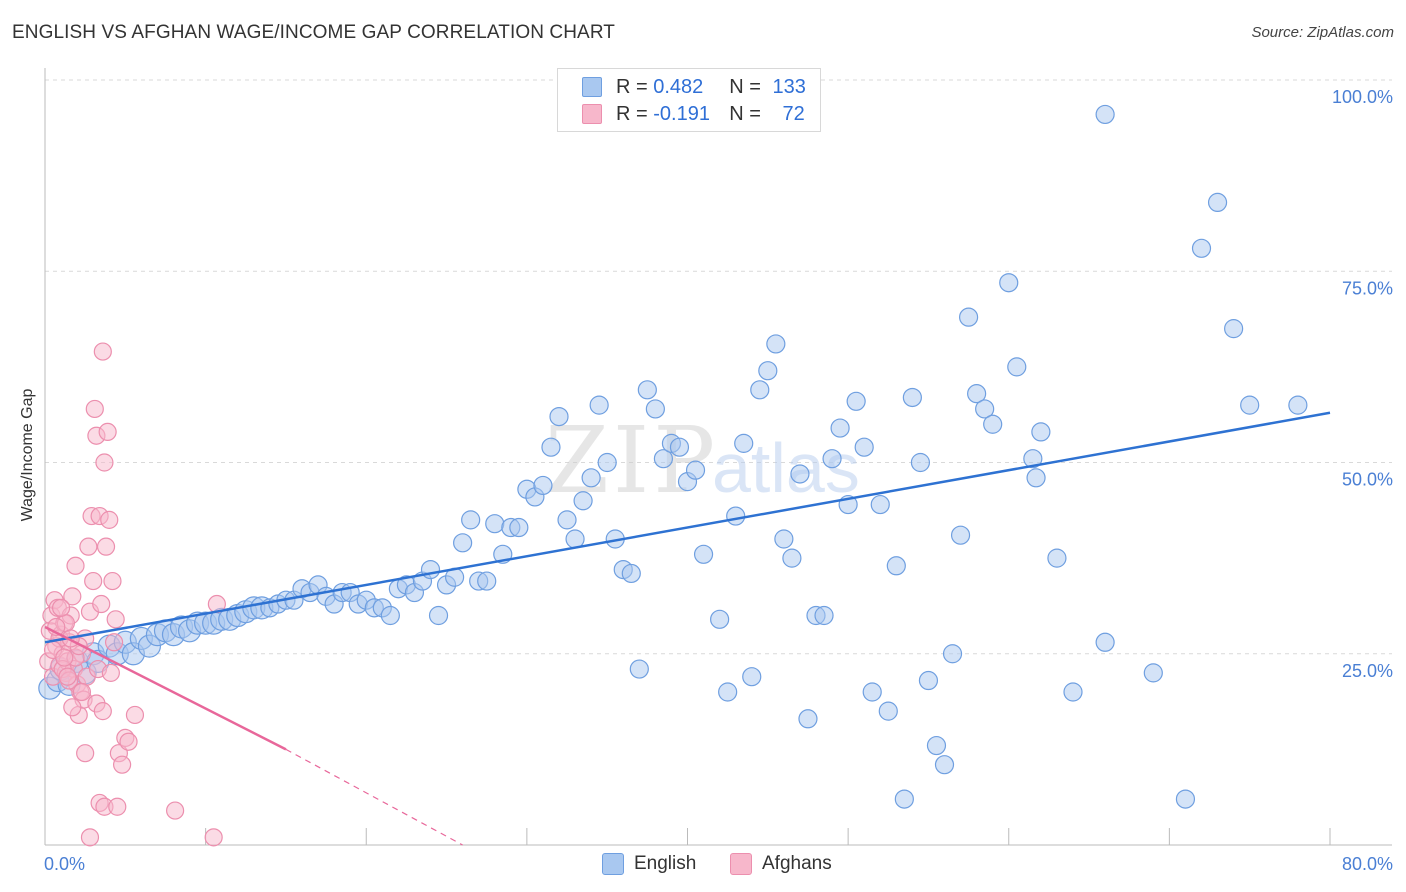 The width and height of the screenshot is (1406, 892). What do you see at coordinates (132, 594) in the screenshot?
I see `afghans-series` at bounding box center [132, 594].